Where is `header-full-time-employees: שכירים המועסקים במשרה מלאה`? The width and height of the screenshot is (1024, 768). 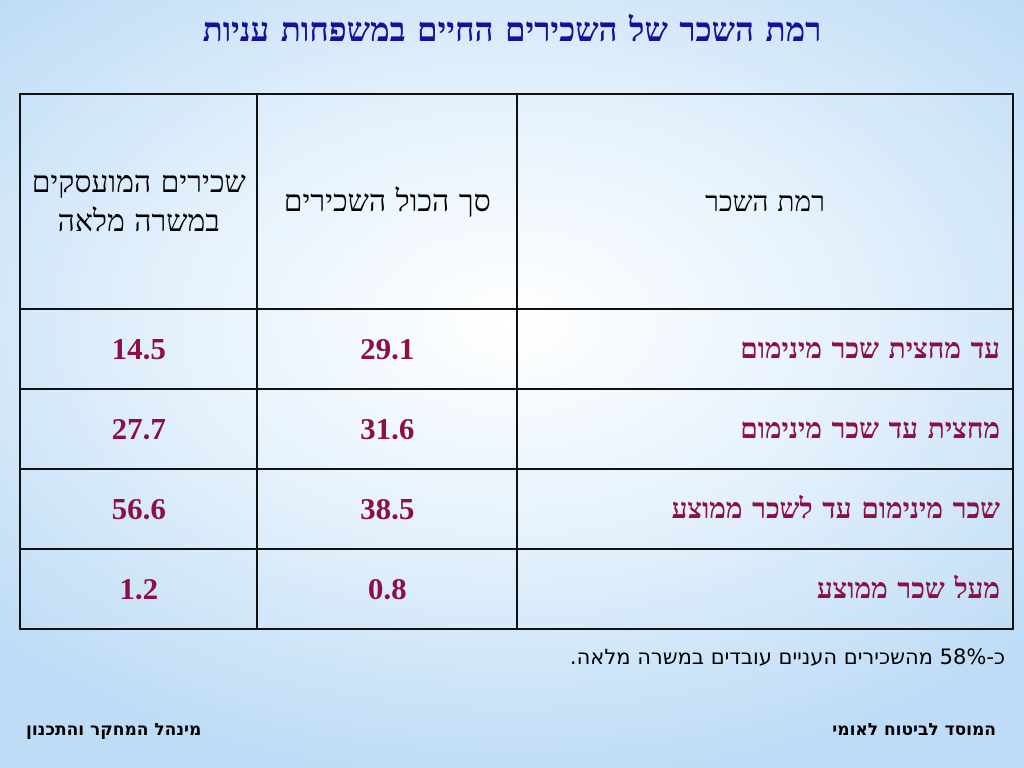
header-full-time-employees: שכירים המועסקים במשרה מלאה is located at coordinates (138, 201).